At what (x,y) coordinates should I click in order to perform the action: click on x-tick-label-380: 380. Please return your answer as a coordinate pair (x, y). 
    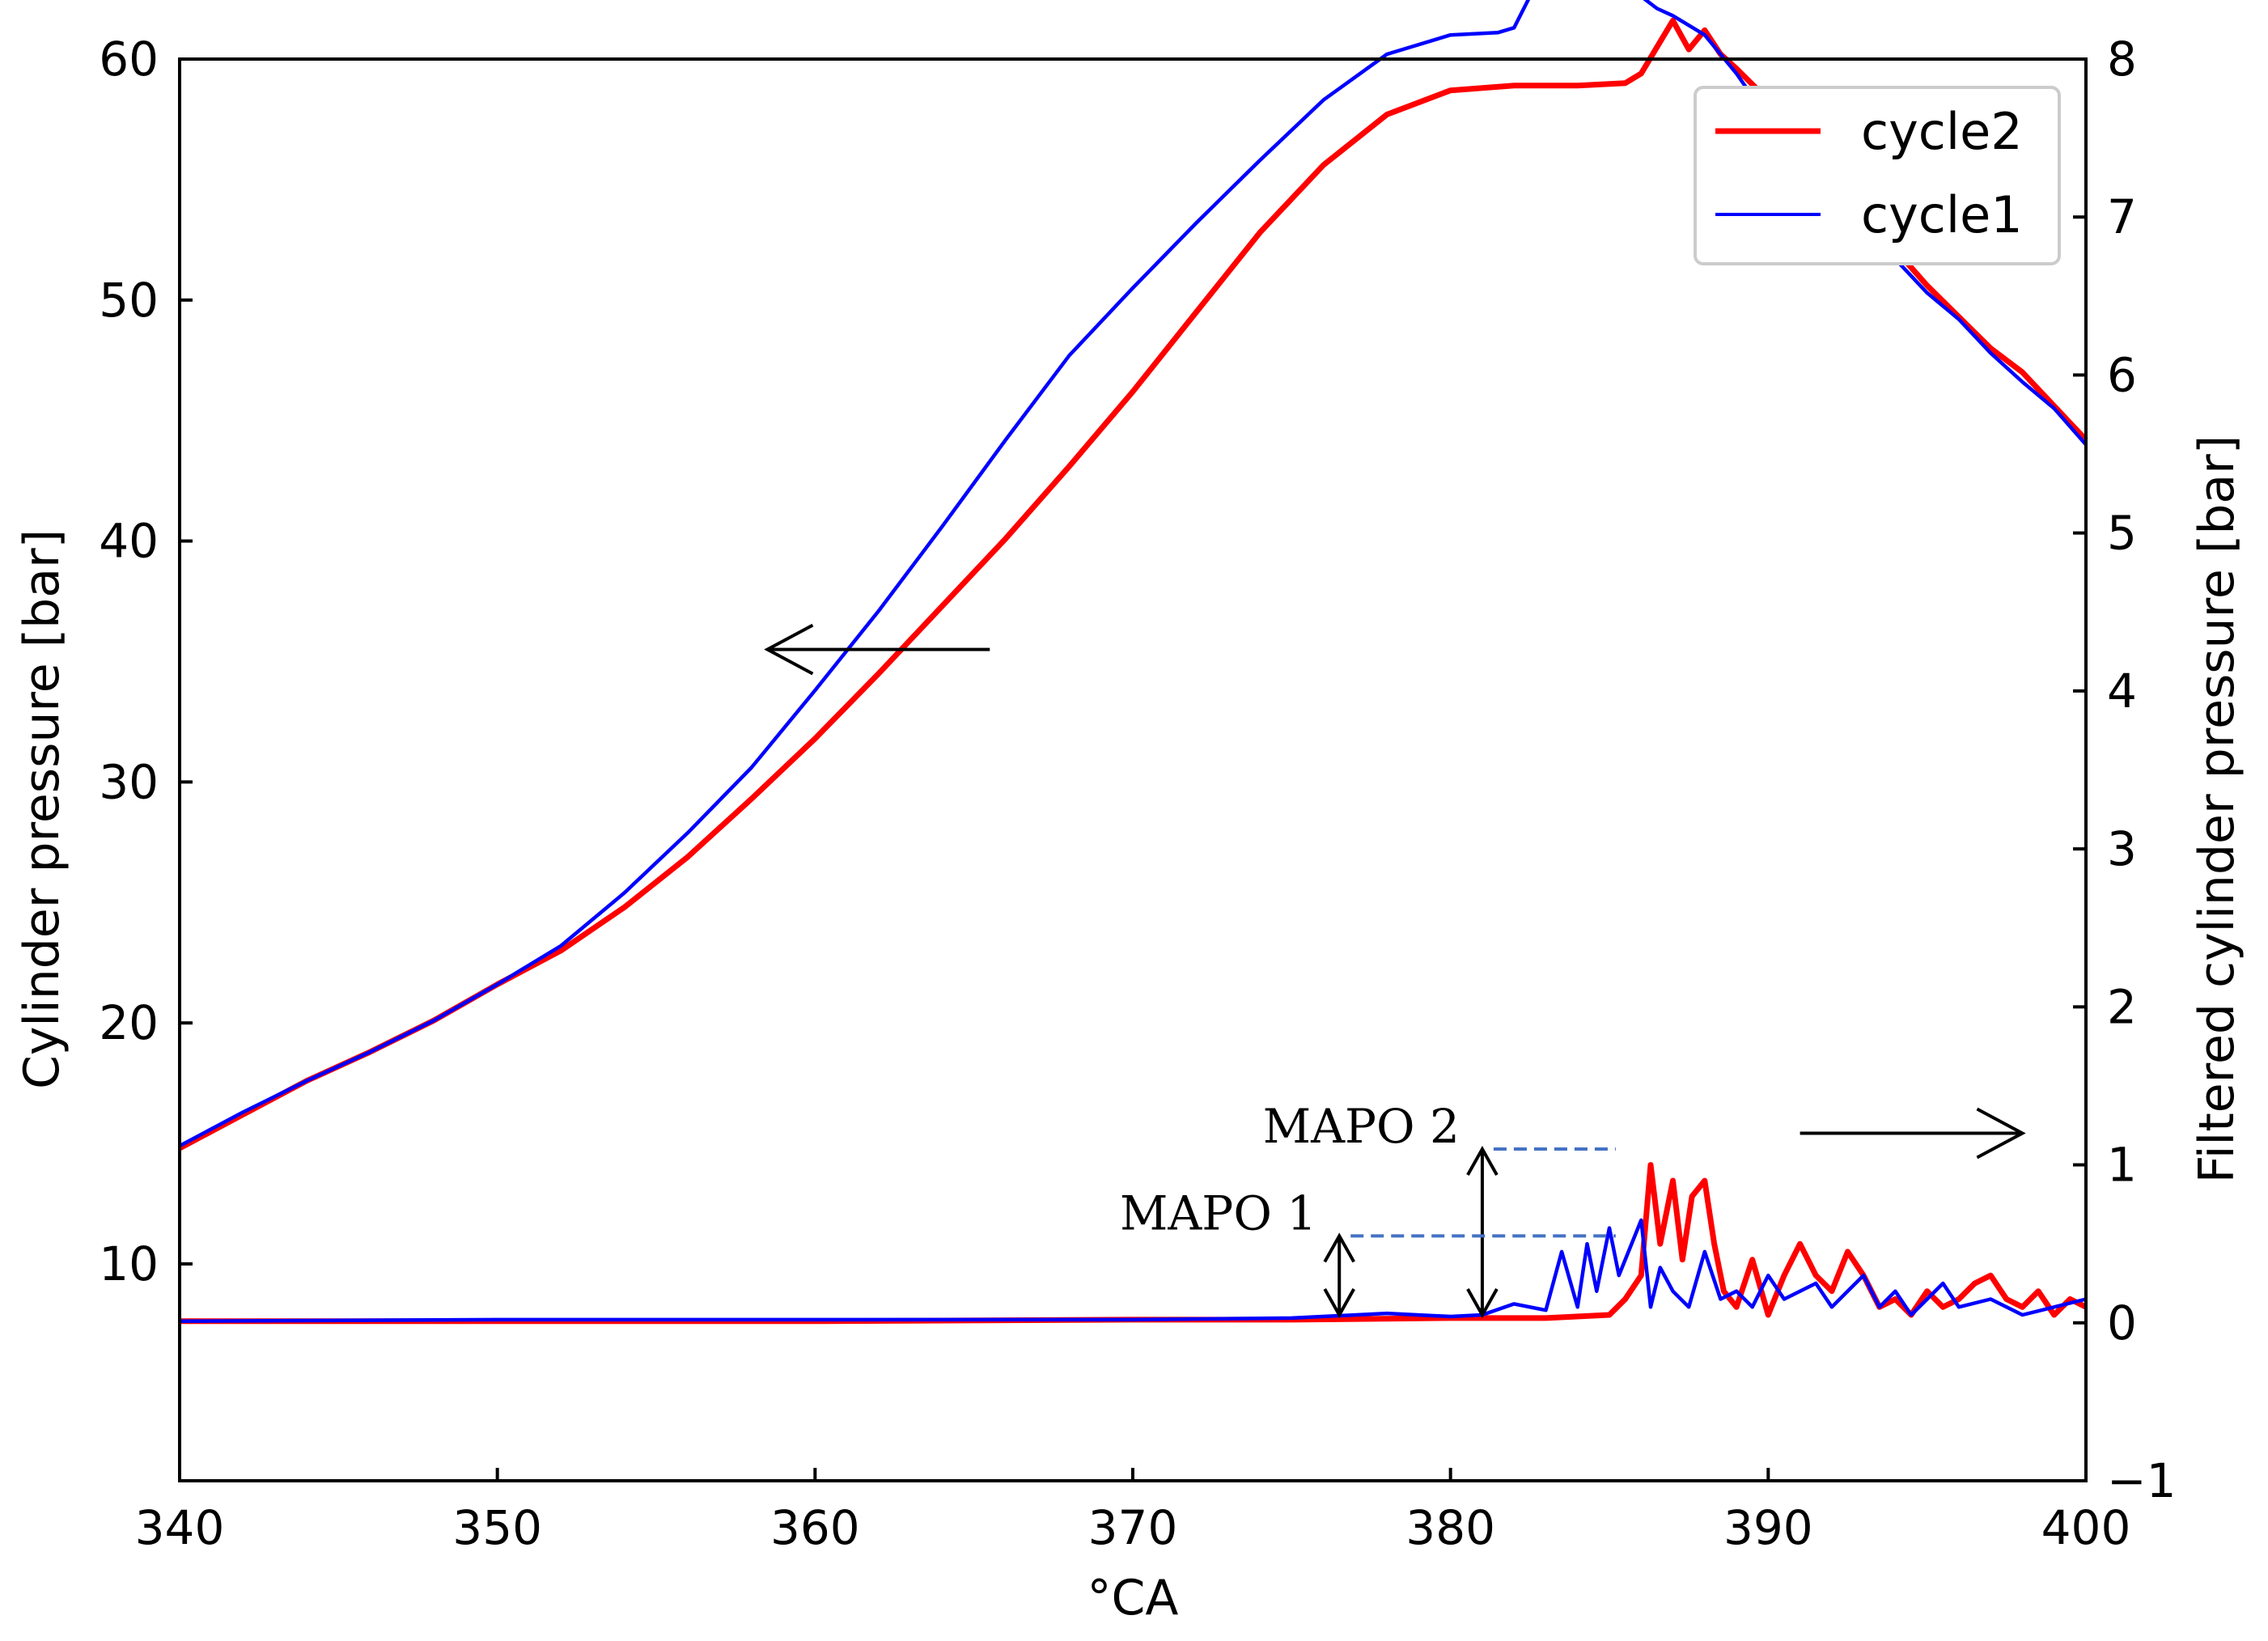
    Looking at the image, I should click on (1450, 1527).